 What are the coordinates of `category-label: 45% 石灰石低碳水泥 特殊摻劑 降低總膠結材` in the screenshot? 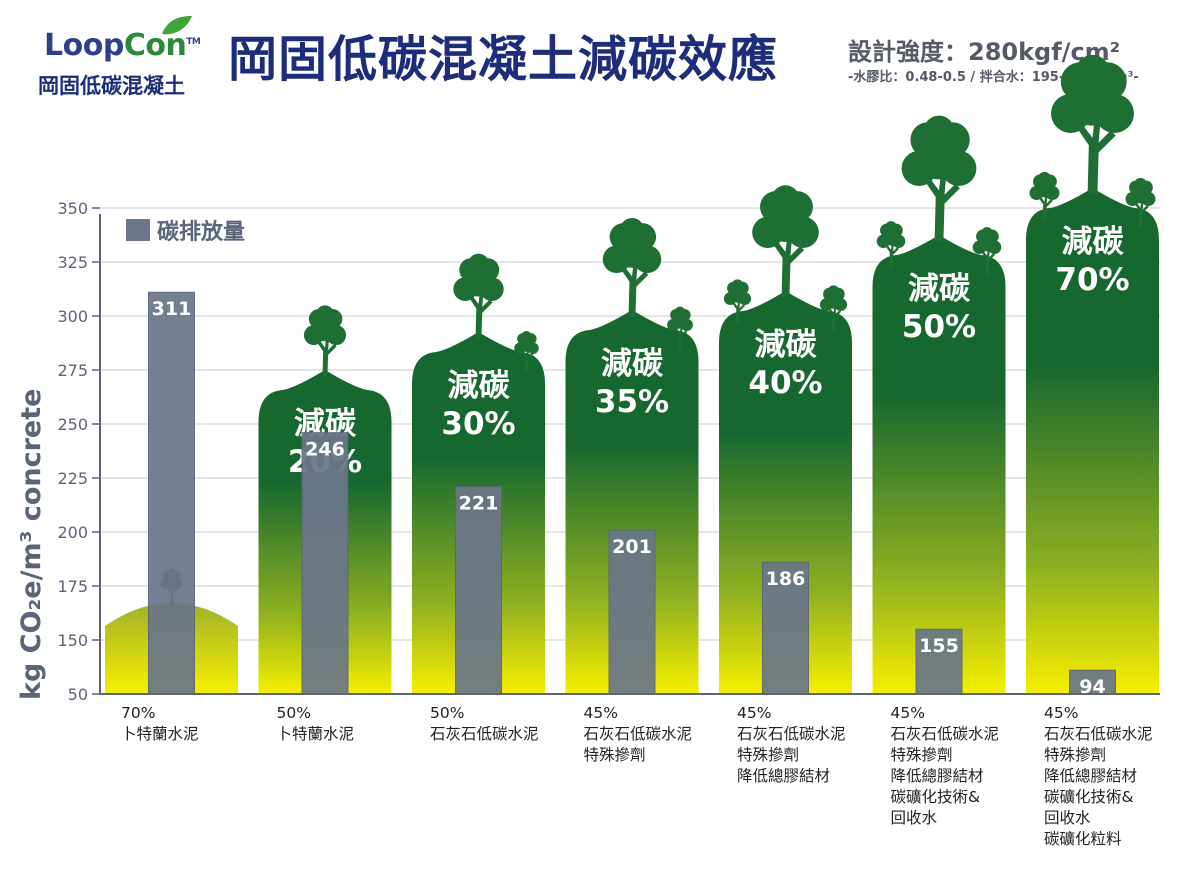 It's located at (791, 744).